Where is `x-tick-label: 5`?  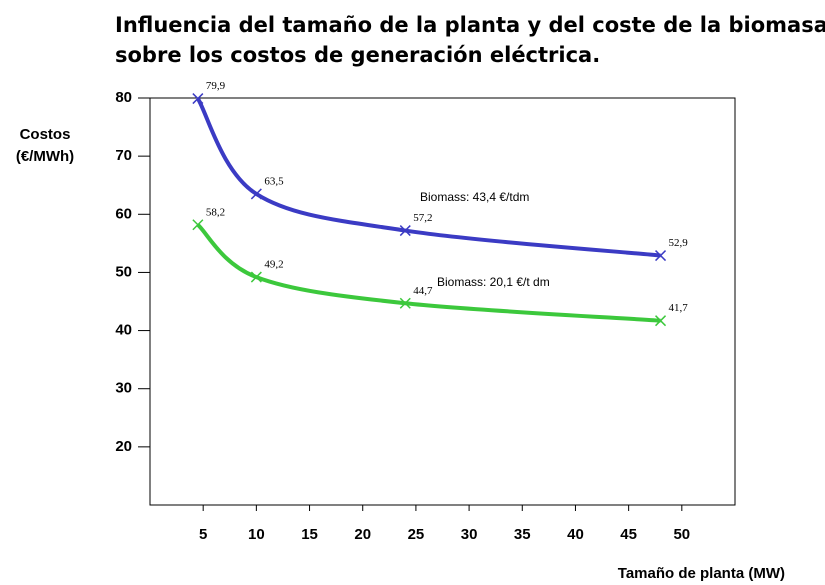 x-tick-label: 5 is located at coordinates (203, 534).